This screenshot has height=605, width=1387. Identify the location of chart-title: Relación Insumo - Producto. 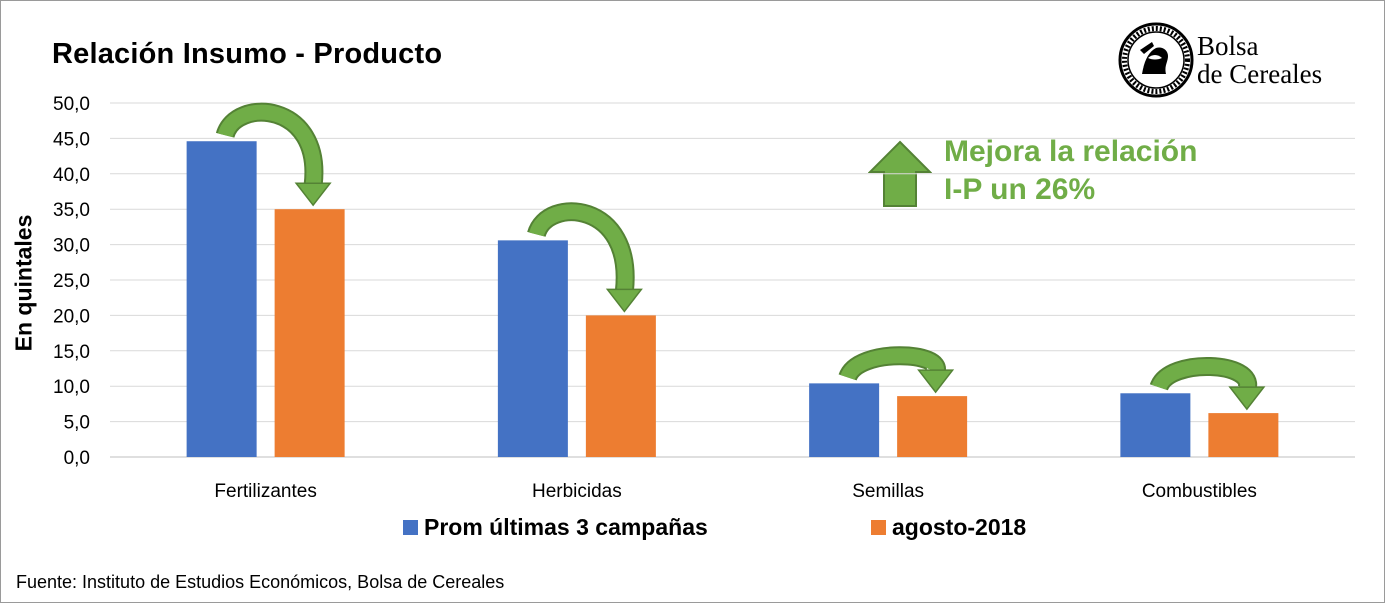
(247, 54).